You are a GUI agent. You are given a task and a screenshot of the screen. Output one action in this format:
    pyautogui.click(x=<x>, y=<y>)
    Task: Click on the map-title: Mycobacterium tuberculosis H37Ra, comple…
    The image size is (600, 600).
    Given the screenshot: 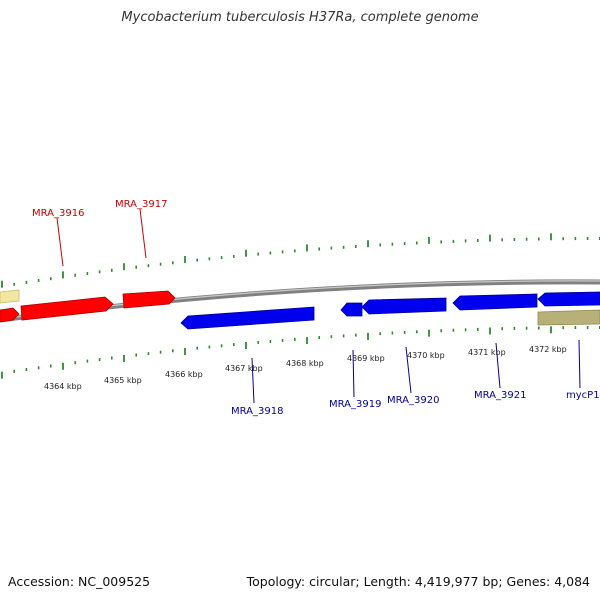 What is the action you would take?
    pyautogui.click(x=300, y=17)
    